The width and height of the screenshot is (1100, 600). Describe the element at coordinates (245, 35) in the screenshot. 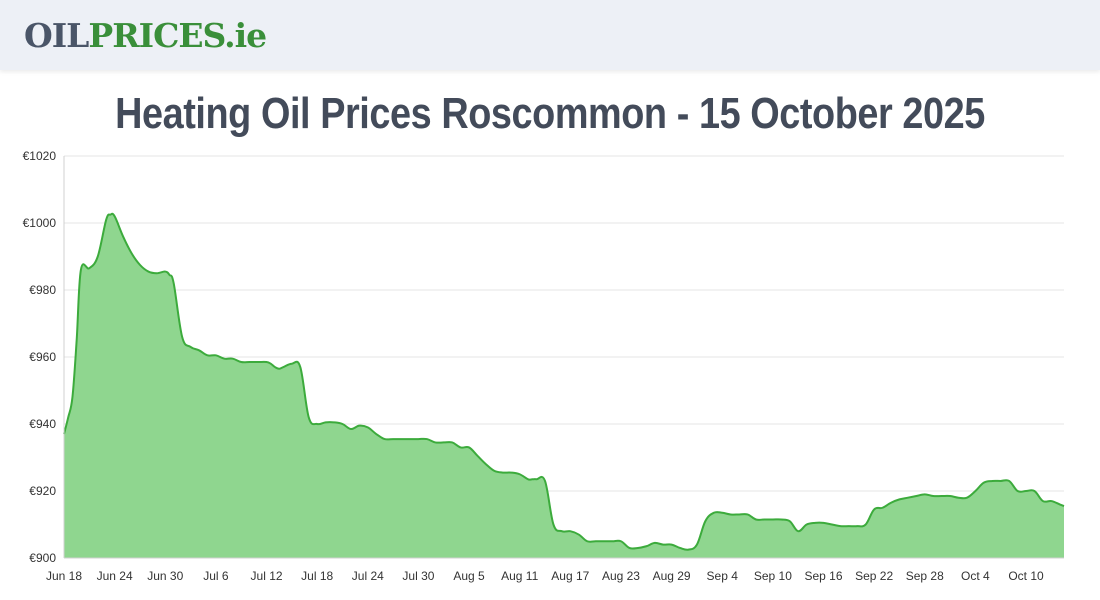

I see `logo-ie-text: .ie` at that location.